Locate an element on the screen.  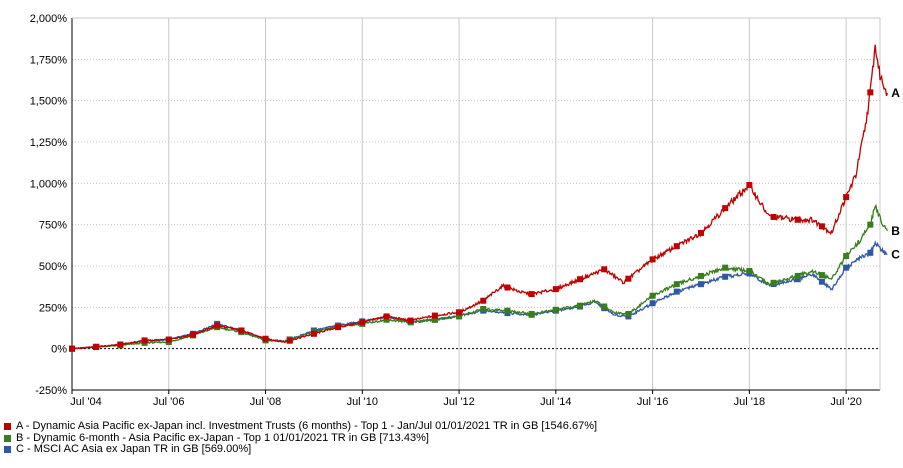
series-end-labels: CB A is located at coordinates (895, 174).